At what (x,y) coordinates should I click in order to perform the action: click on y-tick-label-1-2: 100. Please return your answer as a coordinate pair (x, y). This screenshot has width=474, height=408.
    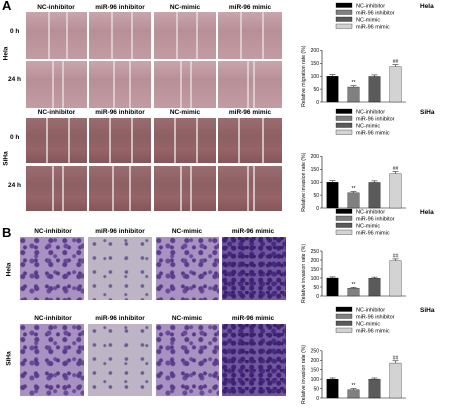
    Looking at the image, I should click on (315, 183).